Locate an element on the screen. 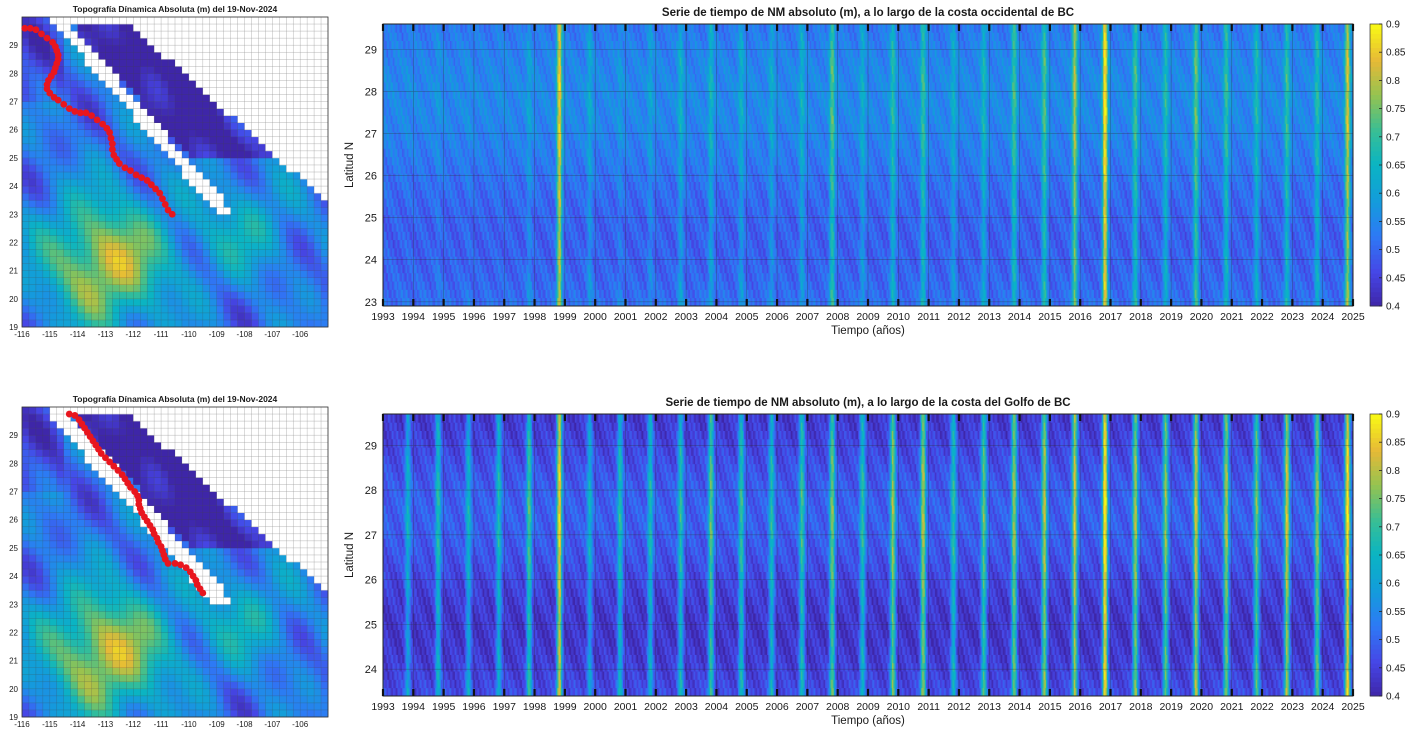 This screenshot has height=730, width=1414. map-x-tick-label: -109 is located at coordinates (217, 334).